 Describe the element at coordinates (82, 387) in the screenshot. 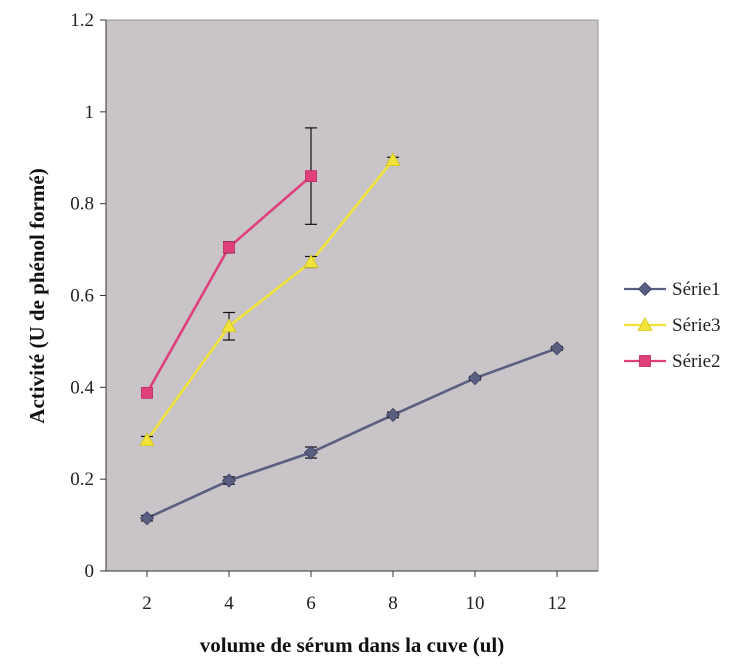

I see `y-tick-label: 0.4` at that location.